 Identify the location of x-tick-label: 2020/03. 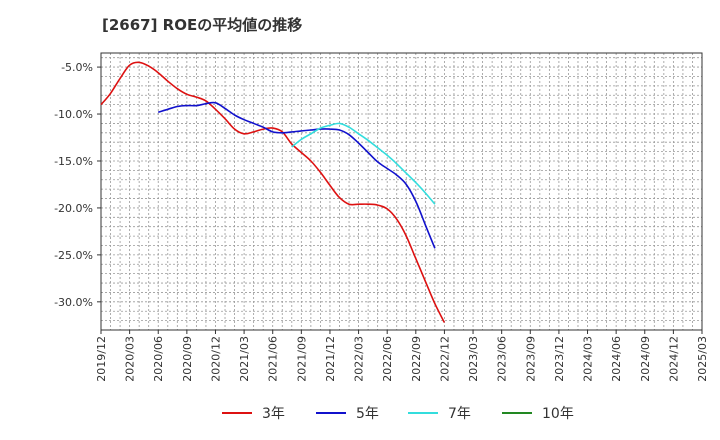
(130, 359).